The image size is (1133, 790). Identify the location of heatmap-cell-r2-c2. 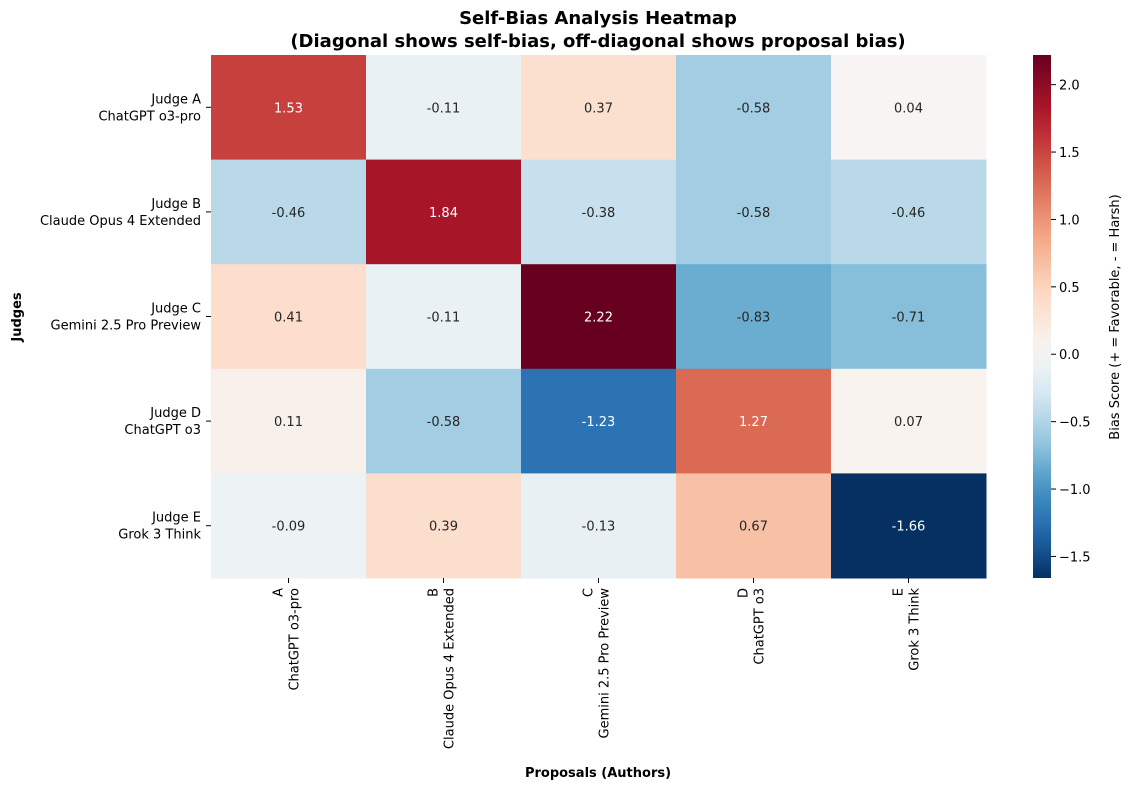
(444, 212).